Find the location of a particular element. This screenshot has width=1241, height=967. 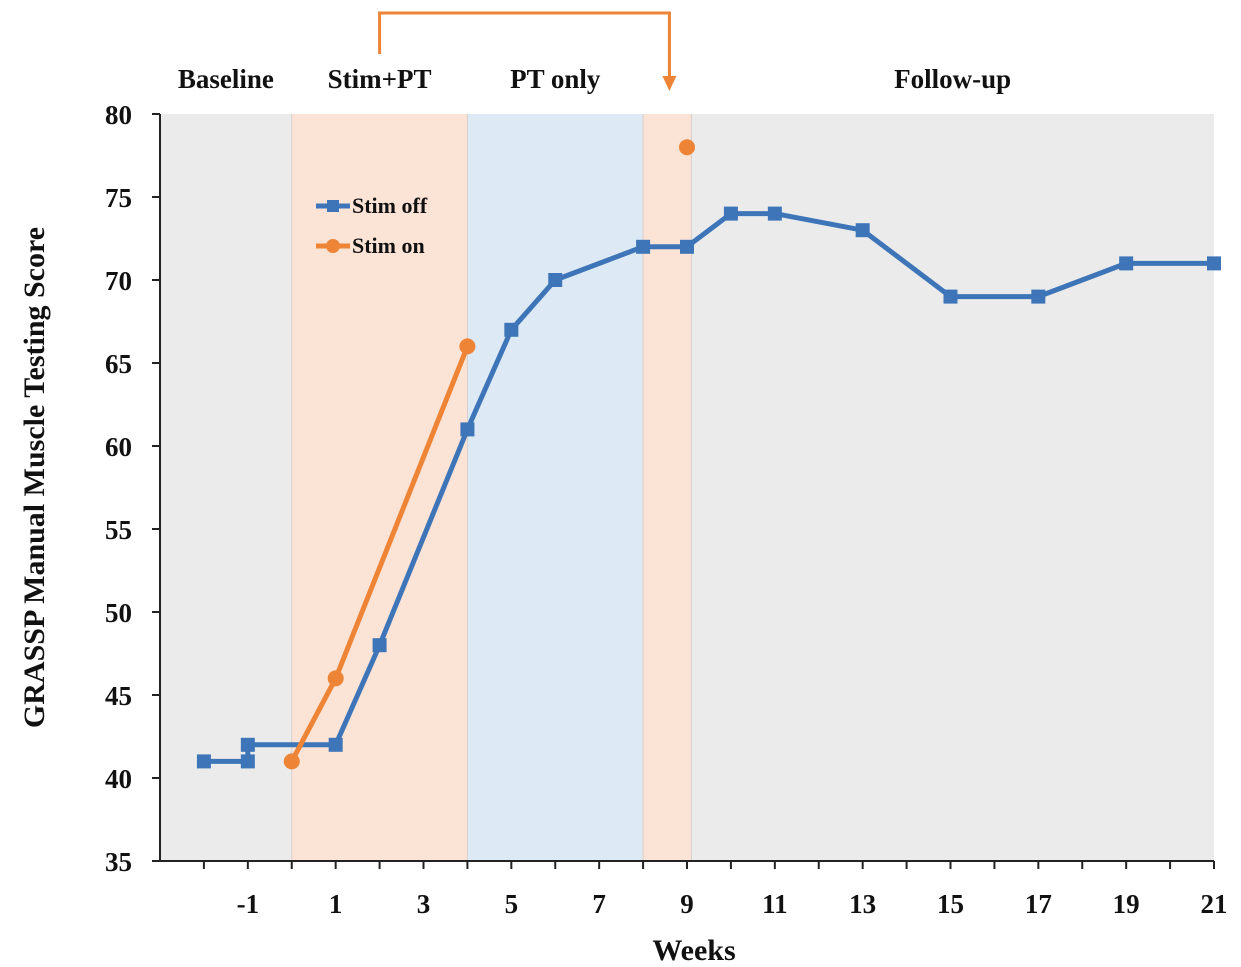

annotation-line is located at coordinates (524, 44).